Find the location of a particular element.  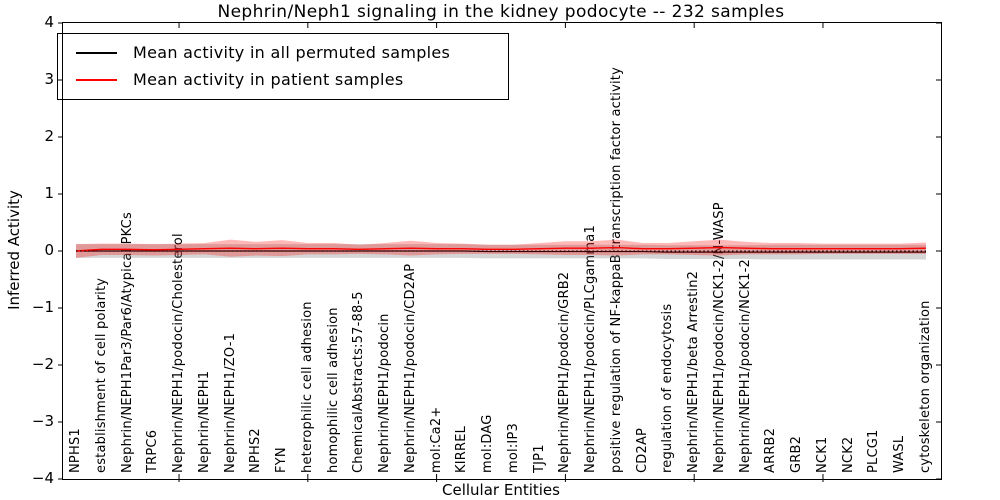

legend-line-sample-patient is located at coordinates (96, 79).